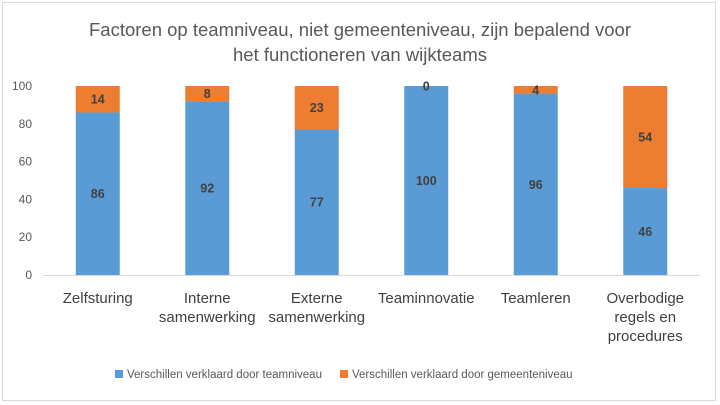 This screenshot has width=720, height=405. Describe the element at coordinates (26, 124) in the screenshot. I see `y-tick-label: 80` at that location.